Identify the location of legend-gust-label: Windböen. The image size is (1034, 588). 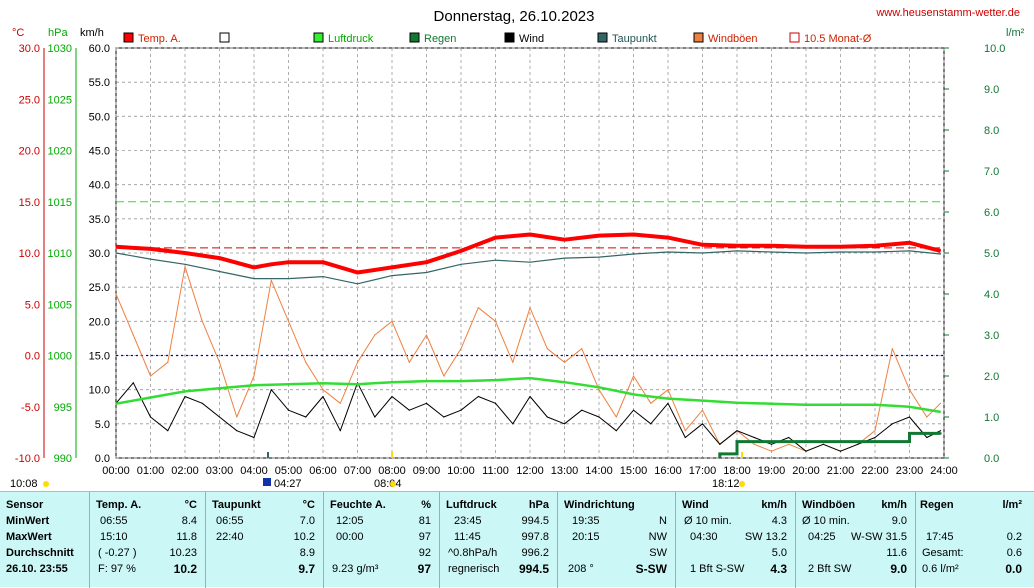
(733, 39).